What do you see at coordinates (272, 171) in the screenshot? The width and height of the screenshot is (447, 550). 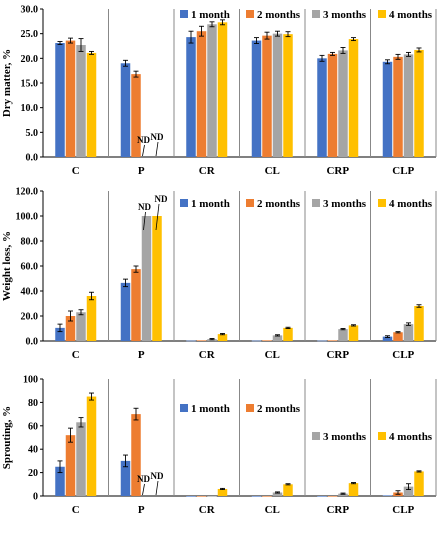 I see `x-category-label: CL` at bounding box center [272, 171].